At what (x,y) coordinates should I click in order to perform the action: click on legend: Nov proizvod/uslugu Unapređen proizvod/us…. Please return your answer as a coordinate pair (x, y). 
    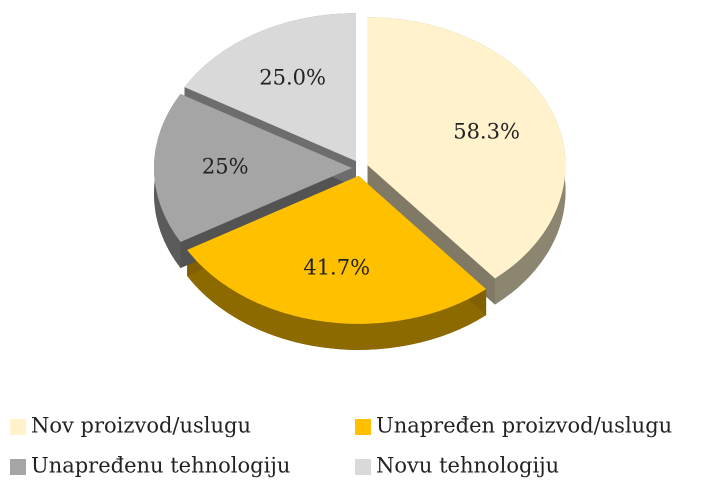
    Looking at the image, I should click on (341, 446).